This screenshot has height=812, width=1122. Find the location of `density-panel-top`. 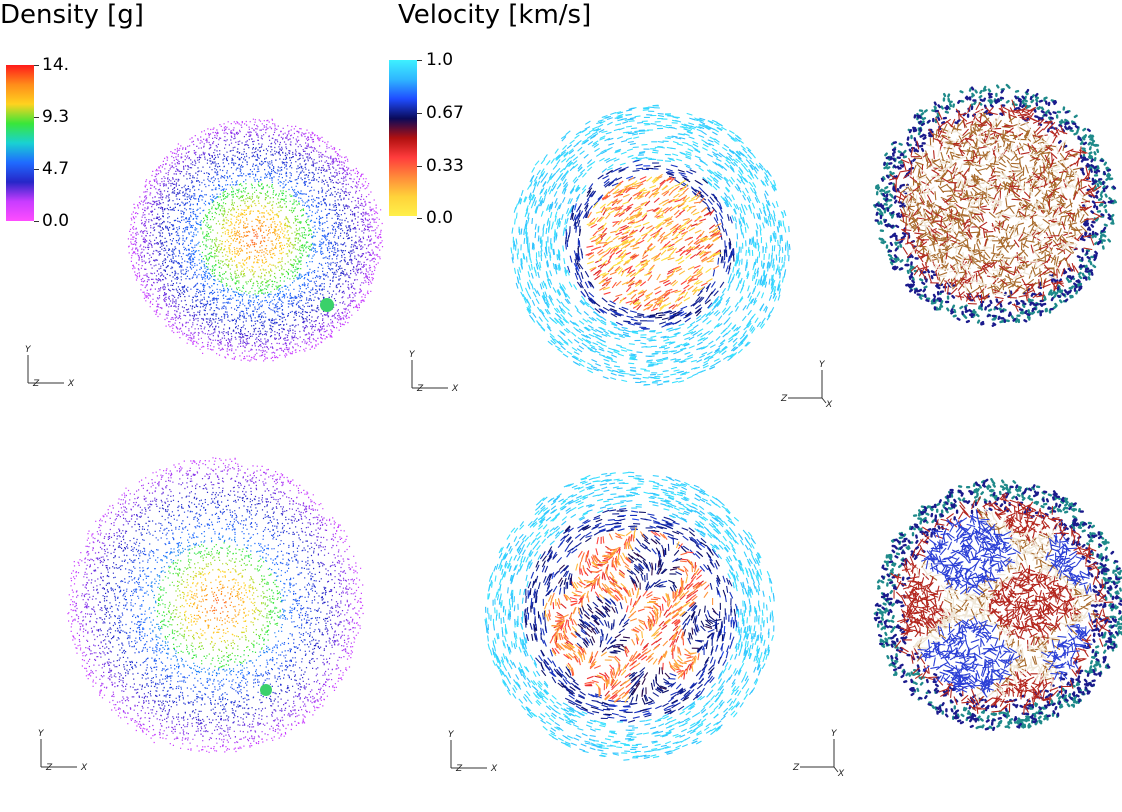

density-panel-top is located at coordinates (255, 240).